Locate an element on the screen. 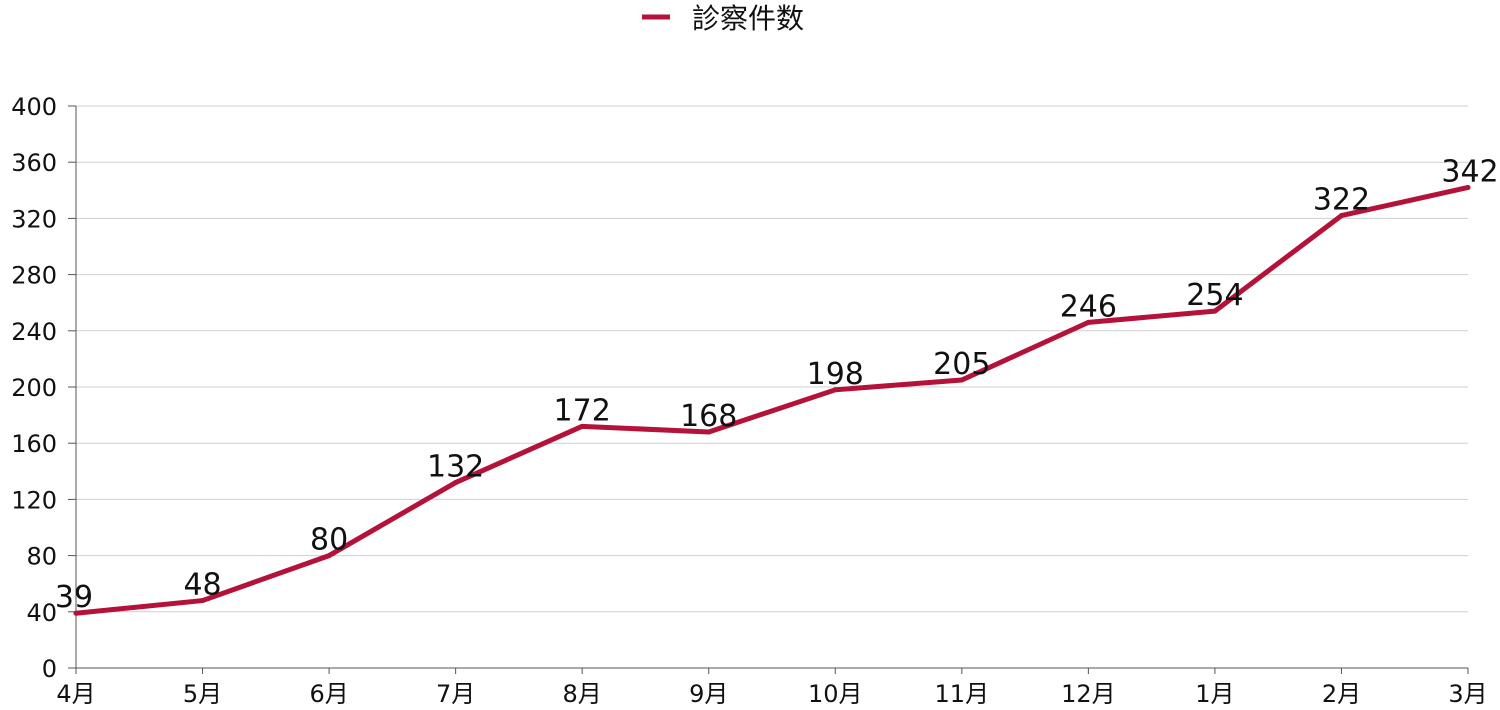 The width and height of the screenshot is (1500, 710). x-tick-label: 4月 is located at coordinates (75, 694).